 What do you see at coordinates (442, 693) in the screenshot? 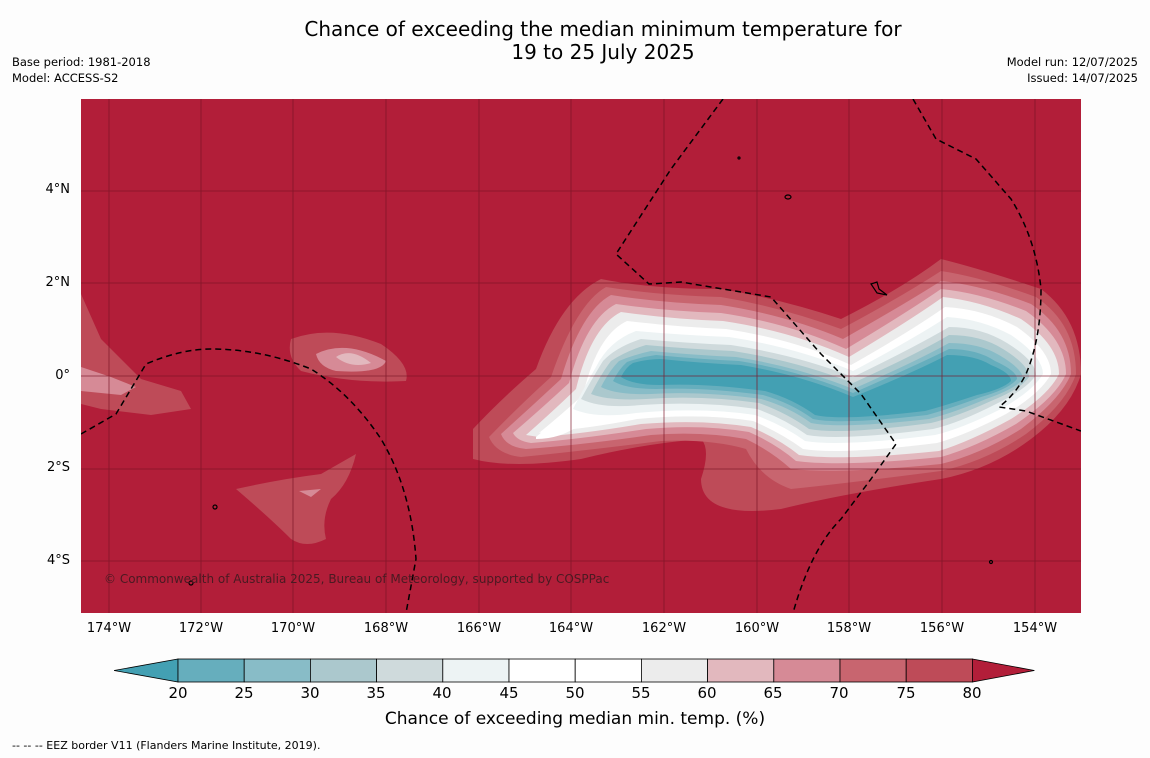
I see `colorbar-tick-40: 40` at bounding box center [442, 693].